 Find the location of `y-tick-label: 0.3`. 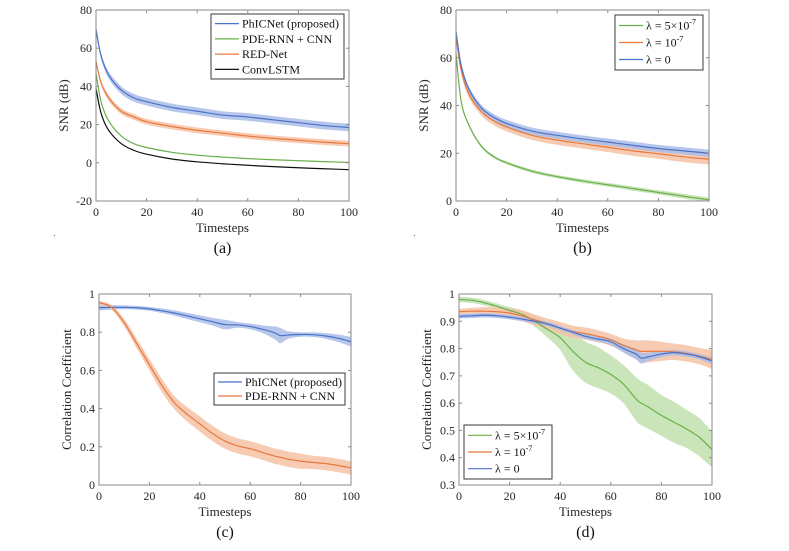

y-tick-label: 0.3 is located at coordinates (447, 485).